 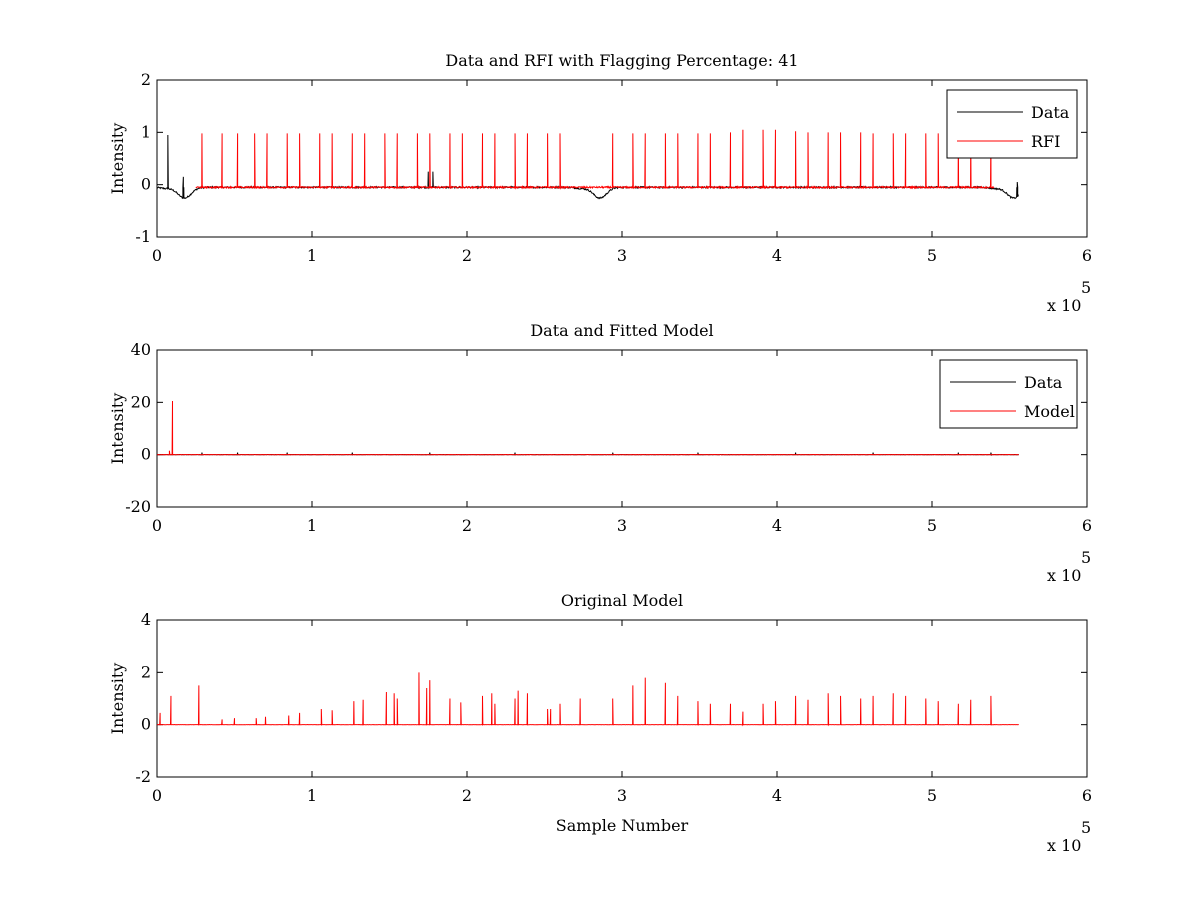 I want to click on y-tick-label: 4, so click(x=146, y=619).